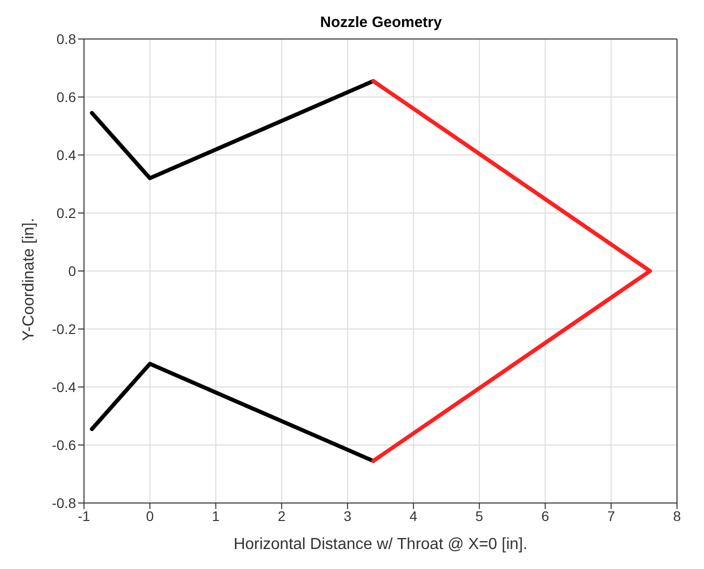 Image resolution: width=704 pixels, height=569 pixels. What do you see at coordinates (381, 22) in the screenshot?
I see `chart-title: Nozzle Geometry` at bounding box center [381, 22].